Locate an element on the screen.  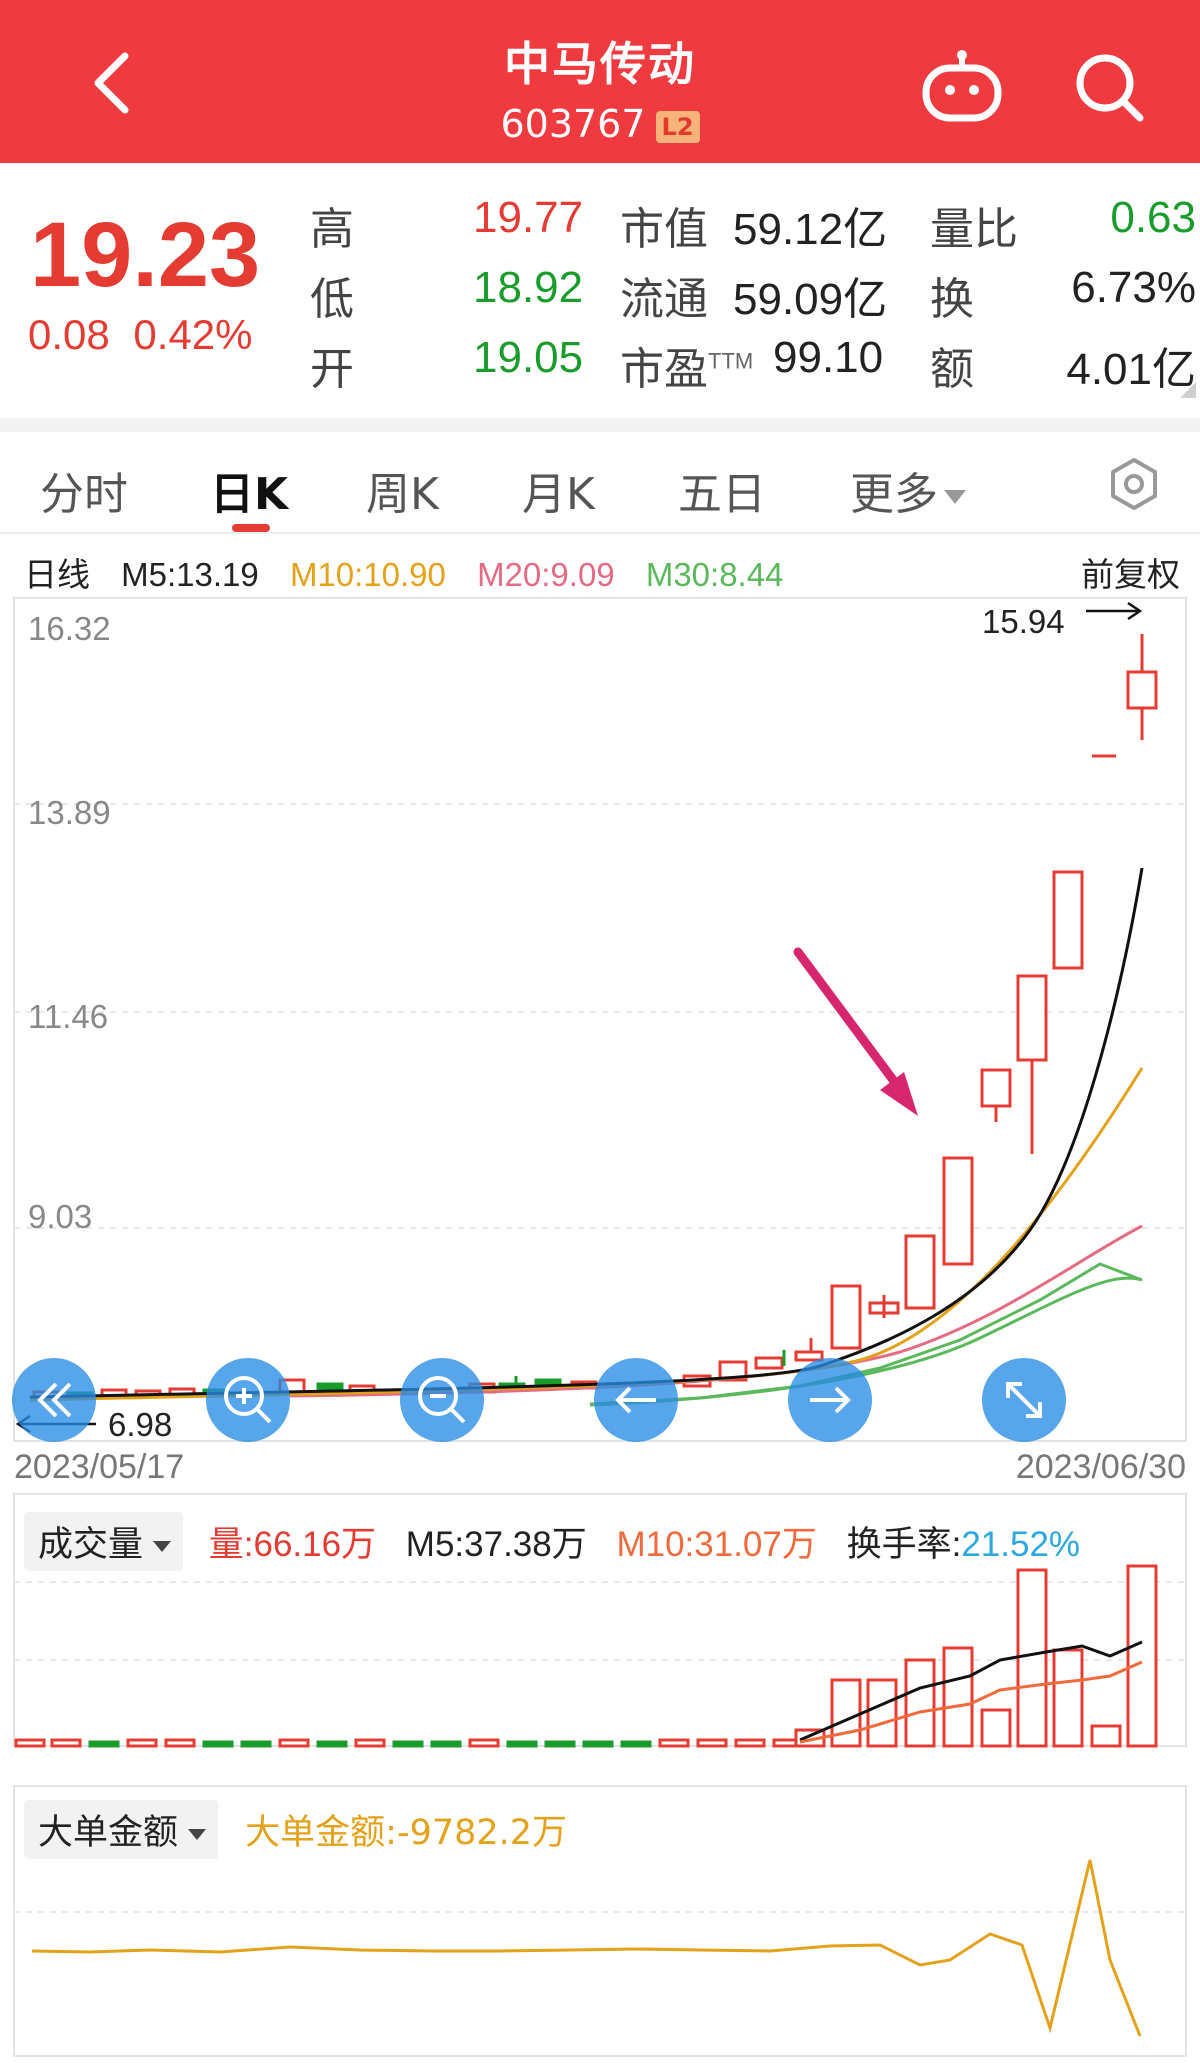
ma20-value: M20:9.09 is located at coordinates (546, 574).